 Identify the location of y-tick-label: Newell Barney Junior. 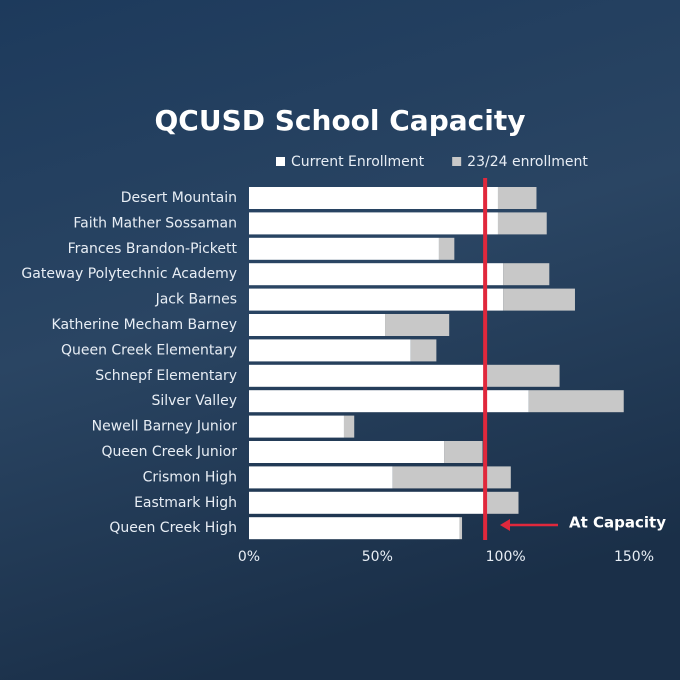
(165, 427).